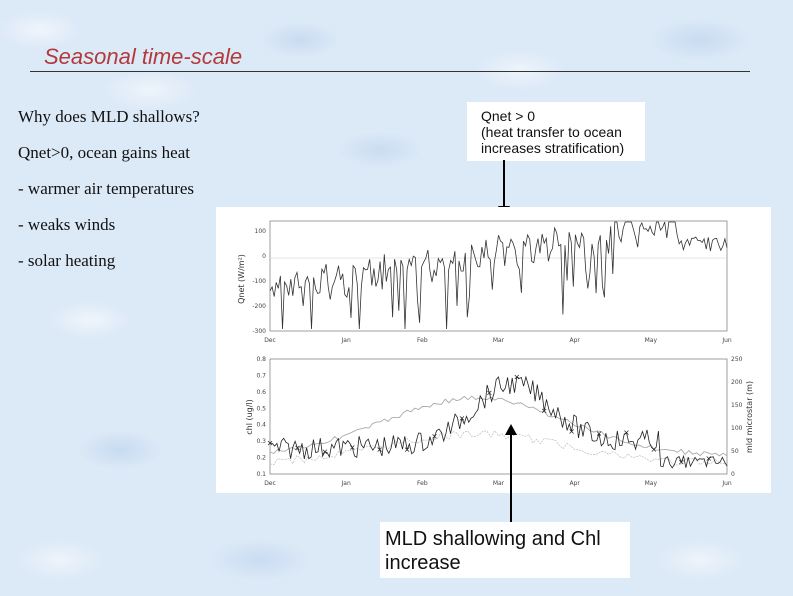  I want to click on chl-y-tick-label: 0.4, so click(261, 425).